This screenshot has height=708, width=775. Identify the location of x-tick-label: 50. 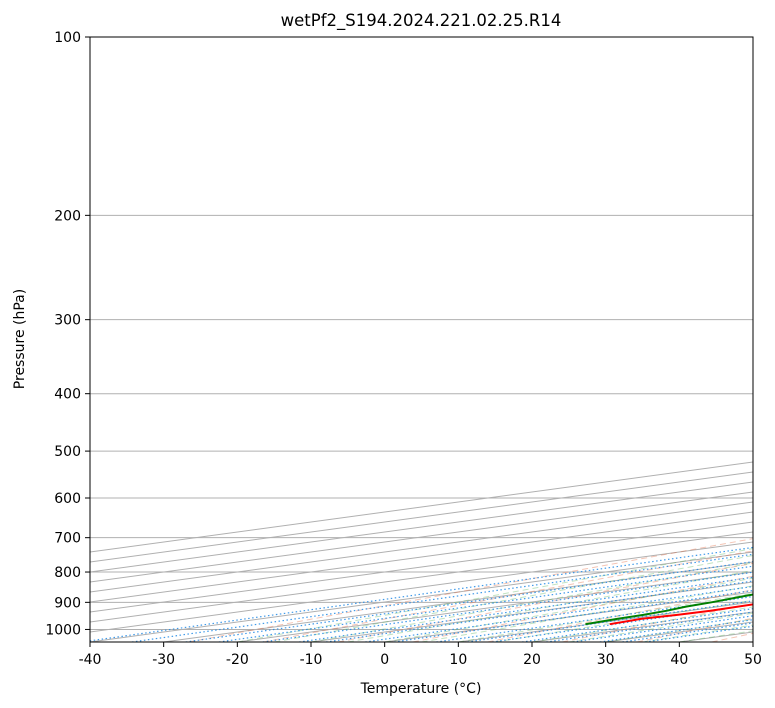
(753, 660).